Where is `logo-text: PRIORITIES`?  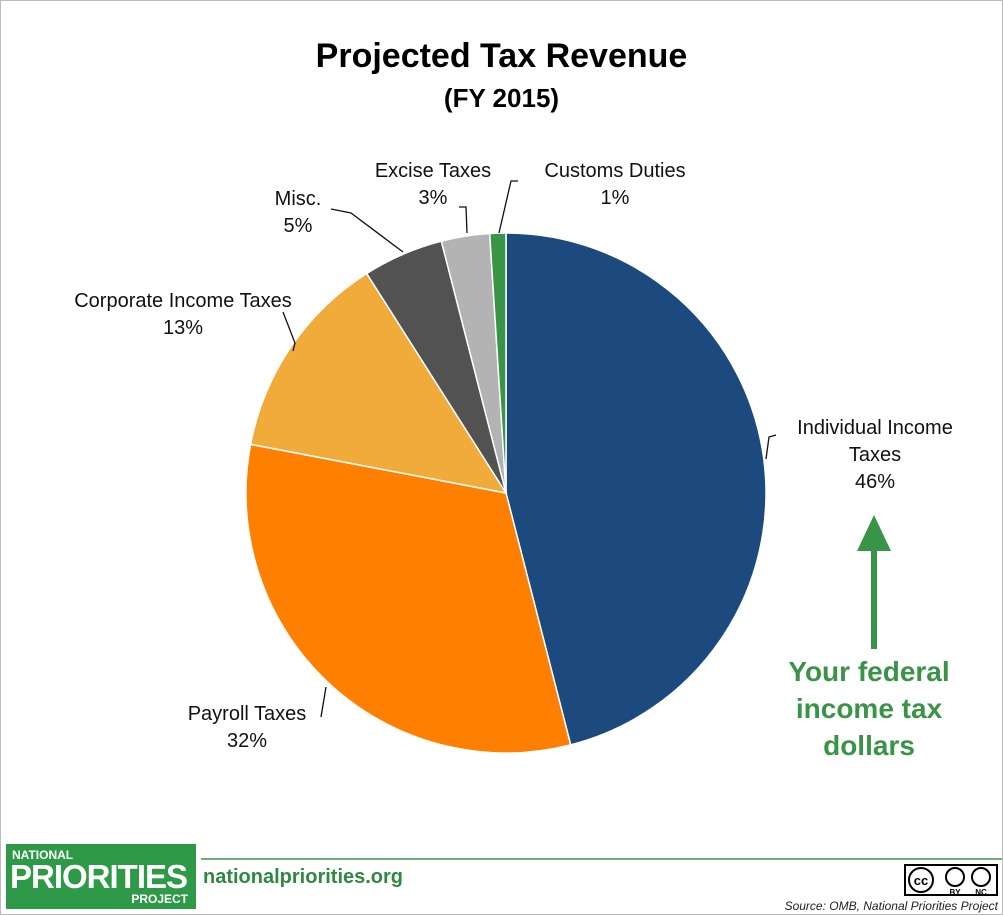 logo-text: PRIORITIES is located at coordinates (99, 876).